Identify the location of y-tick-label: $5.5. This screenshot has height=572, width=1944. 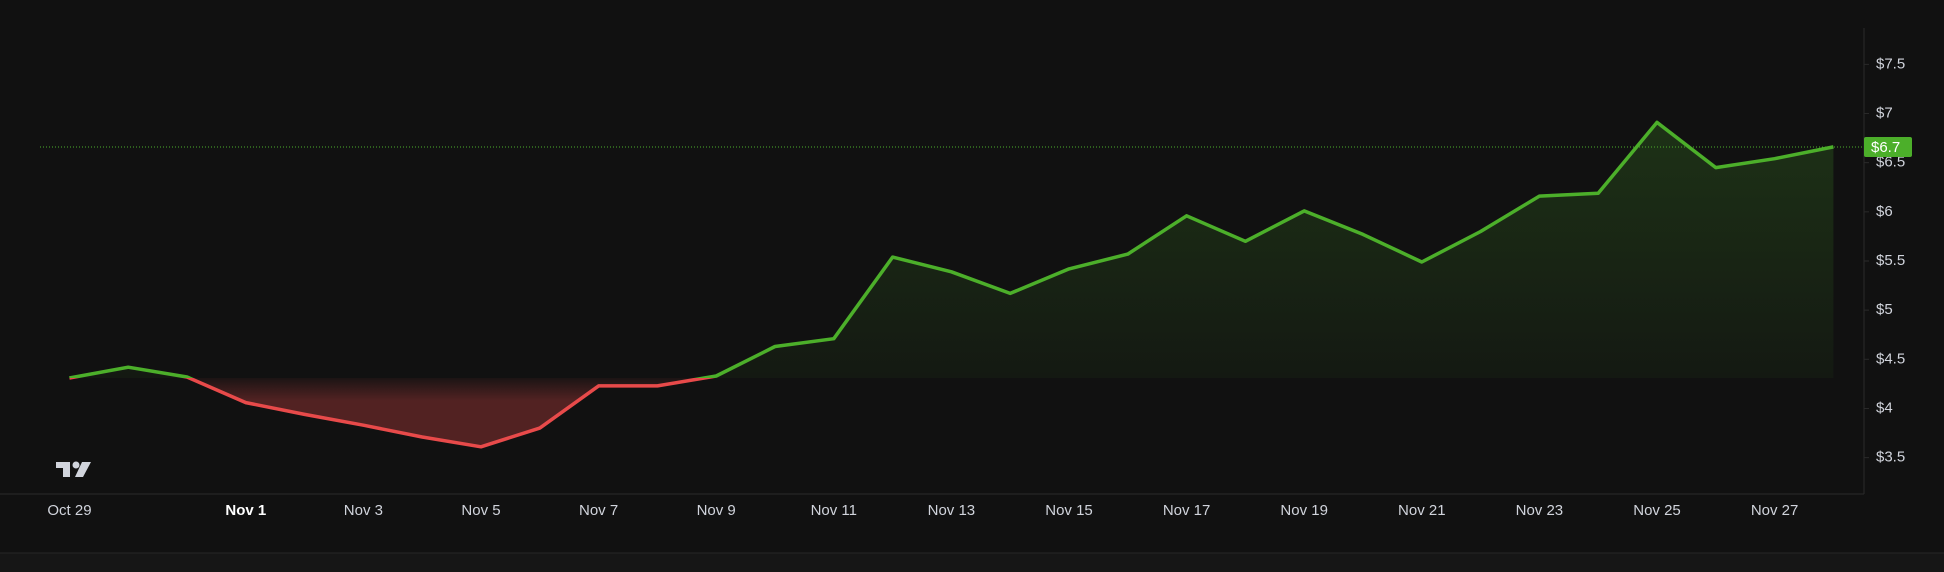
(1890, 260).